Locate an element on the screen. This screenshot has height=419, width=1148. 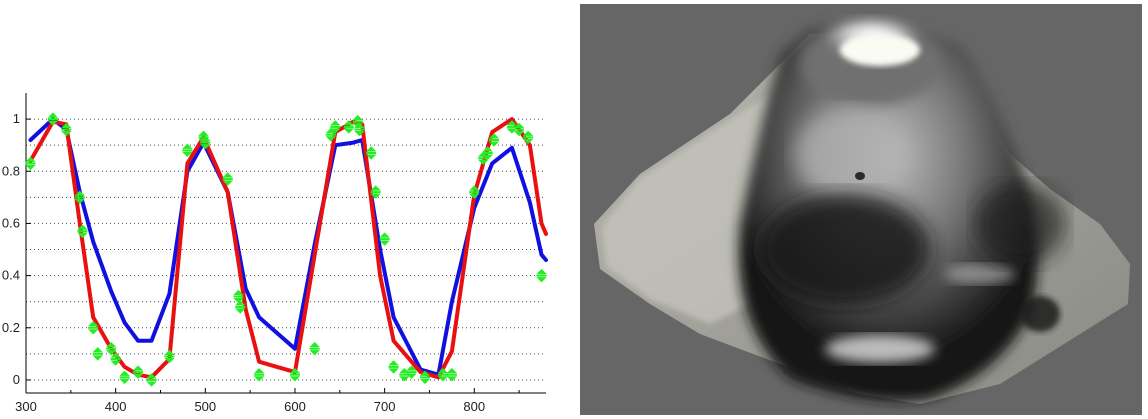
y-tick-label: 0 is located at coordinates (16, 379).